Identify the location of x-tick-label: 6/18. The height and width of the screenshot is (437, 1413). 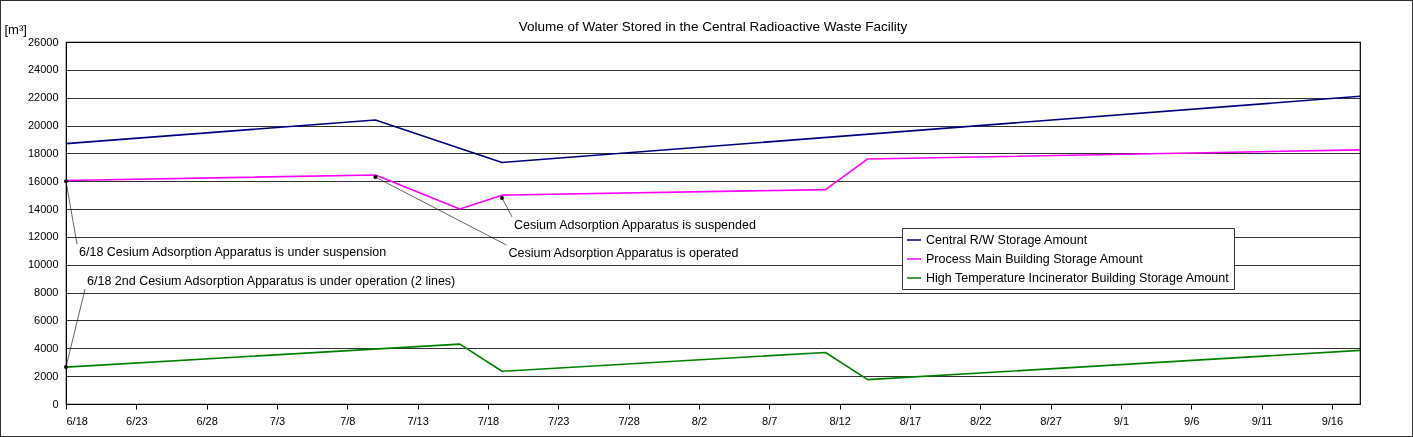
(77, 420).